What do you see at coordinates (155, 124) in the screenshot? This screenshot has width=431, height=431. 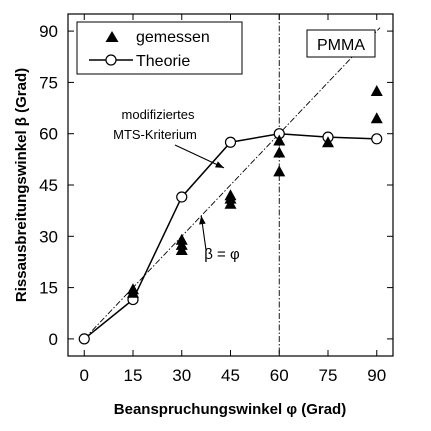 I see `annotation-mts: modifiziertes MTS-Kriterium` at bounding box center [155, 124].